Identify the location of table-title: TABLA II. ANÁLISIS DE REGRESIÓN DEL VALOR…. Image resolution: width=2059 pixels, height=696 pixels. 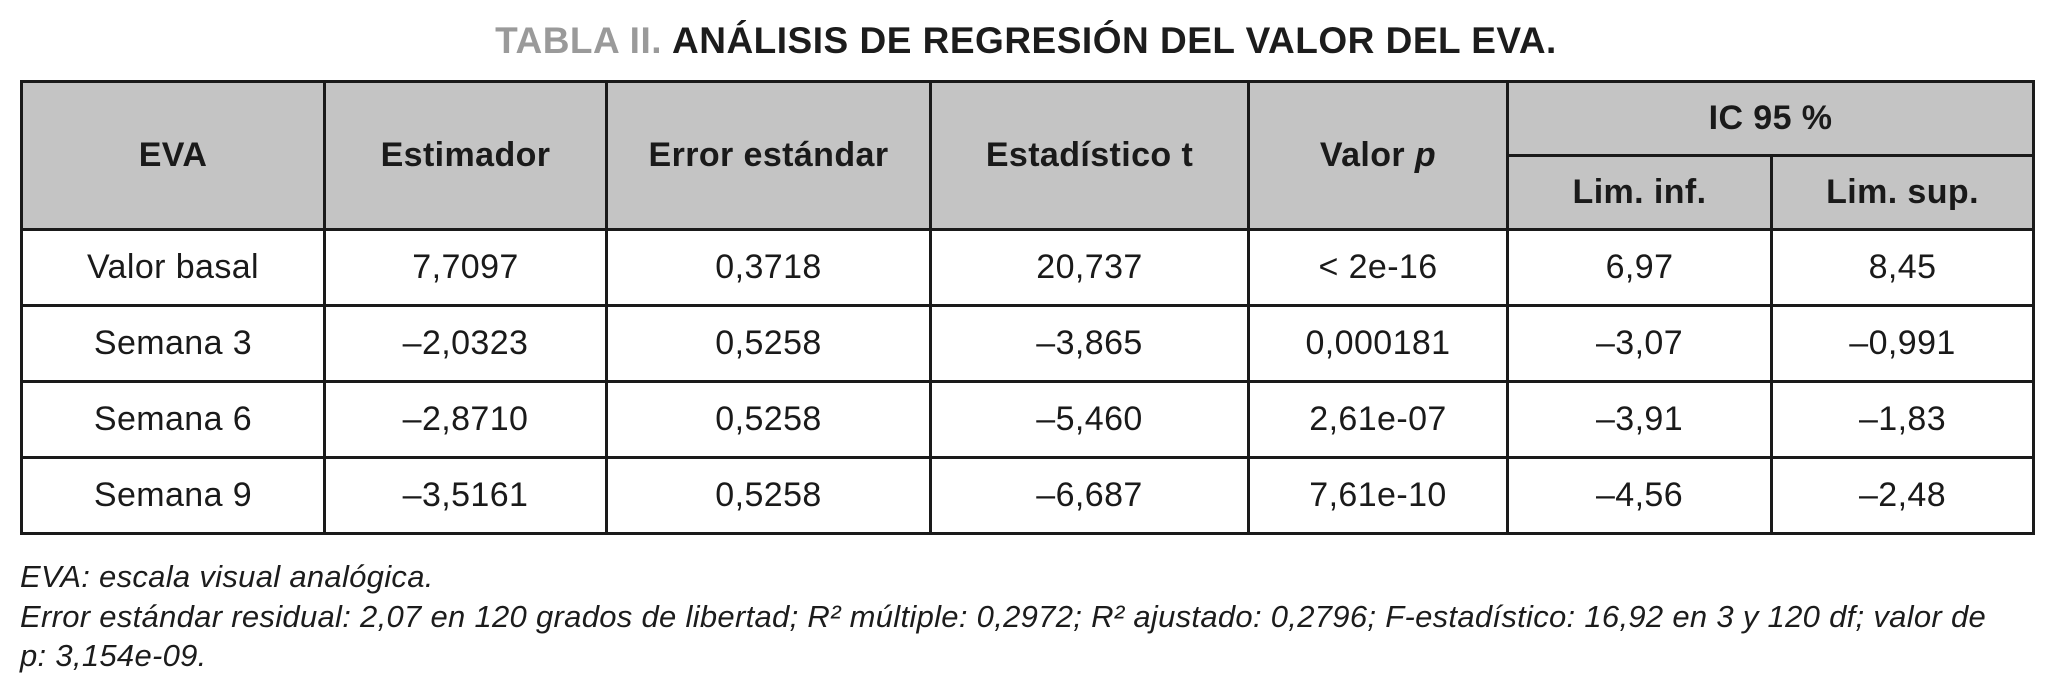
(1026, 41).